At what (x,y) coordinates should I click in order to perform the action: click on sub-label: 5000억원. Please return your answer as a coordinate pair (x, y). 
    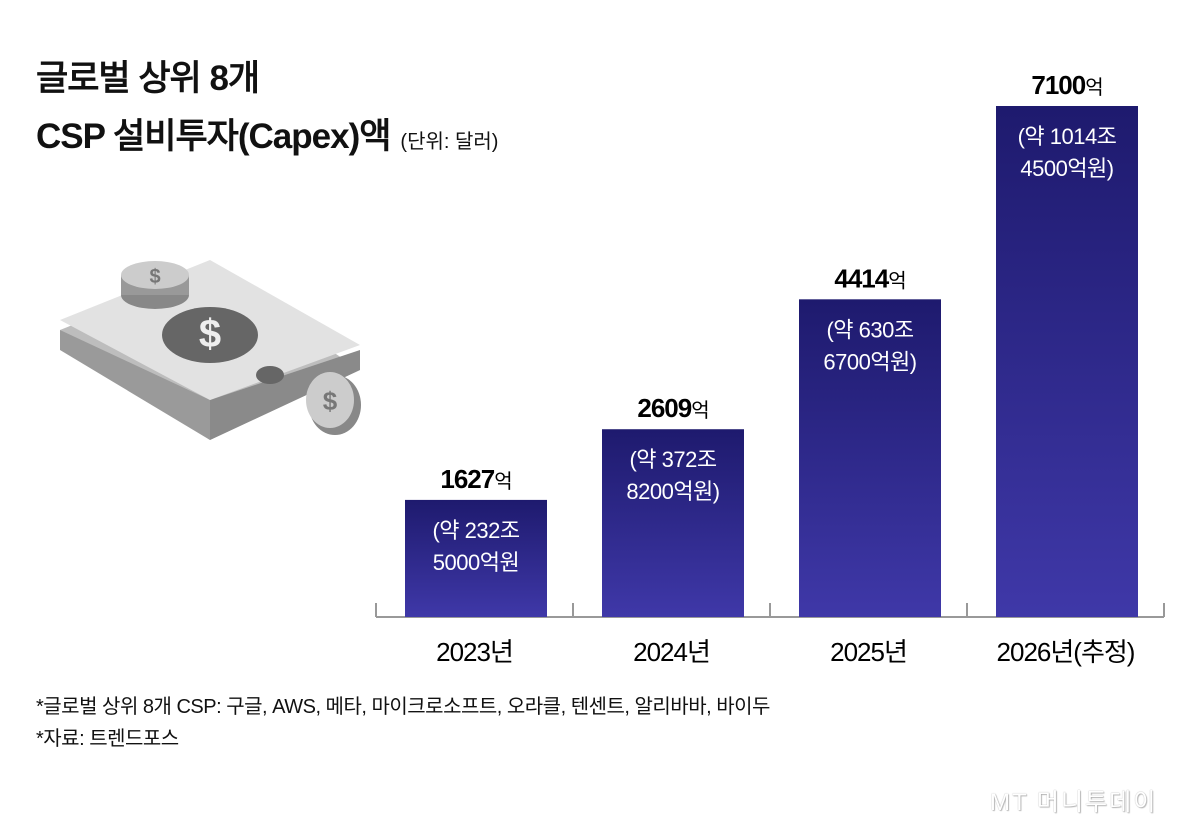
    Looking at the image, I should click on (476, 562).